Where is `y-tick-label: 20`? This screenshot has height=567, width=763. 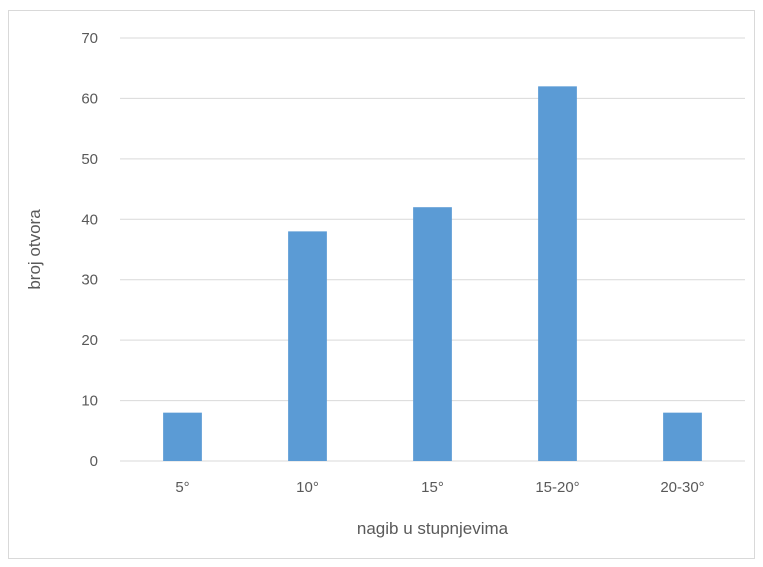
y-tick-label: 20 is located at coordinates (89, 340).